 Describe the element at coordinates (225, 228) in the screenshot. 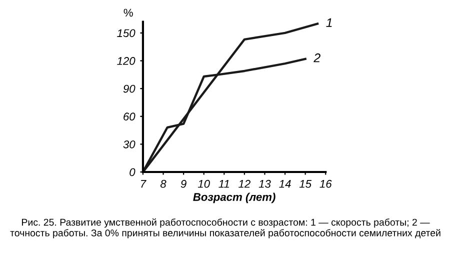

I see `text: Рис. 25. Развитие умственной работоспособности с возрастом: 1 — скорость работы; 2 — точность работы. За 0% приняты величины показателей работоспособности семилетних детей` at that location.